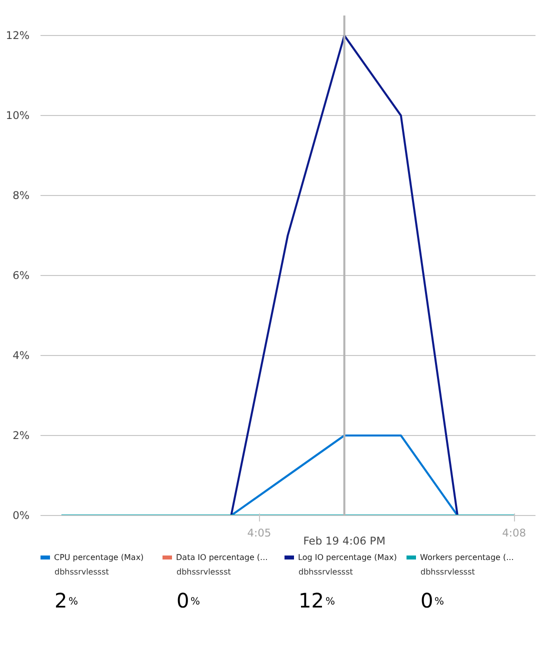  Describe the element at coordinates (259, 533) in the screenshot. I see `x-tick-label: 4:05` at that location.